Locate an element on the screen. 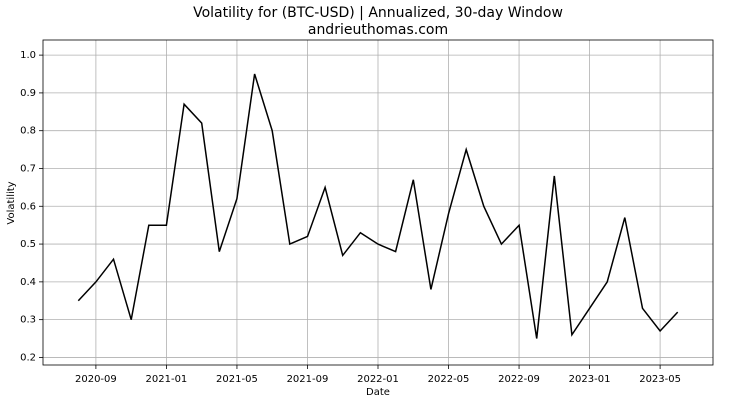 Image resolution: width=736 pixels, height=404 pixels. x-axis-label: Date is located at coordinates (378, 392).